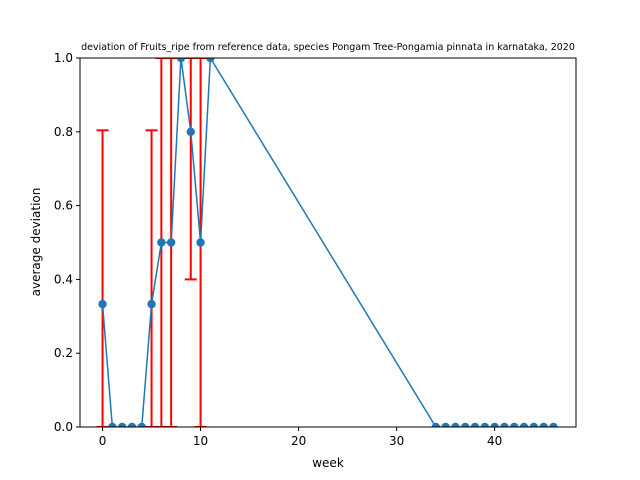 The image size is (640, 480). I want to click on x-tick-label: 20, so click(298, 441).